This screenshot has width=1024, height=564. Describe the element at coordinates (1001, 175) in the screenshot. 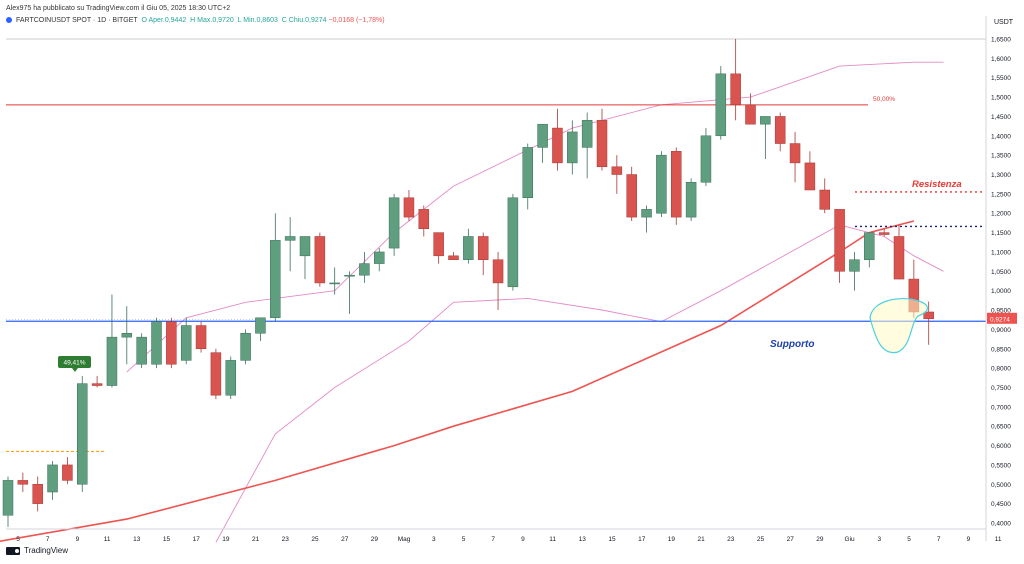

I see `y-tick-label: 1,3000` at that location.